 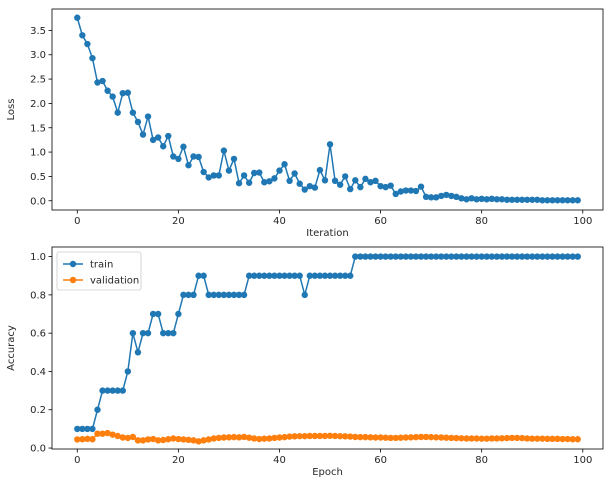 What do you see at coordinates (279, 221) in the screenshot?
I see `x-tick-label: 40` at bounding box center [279, 221].